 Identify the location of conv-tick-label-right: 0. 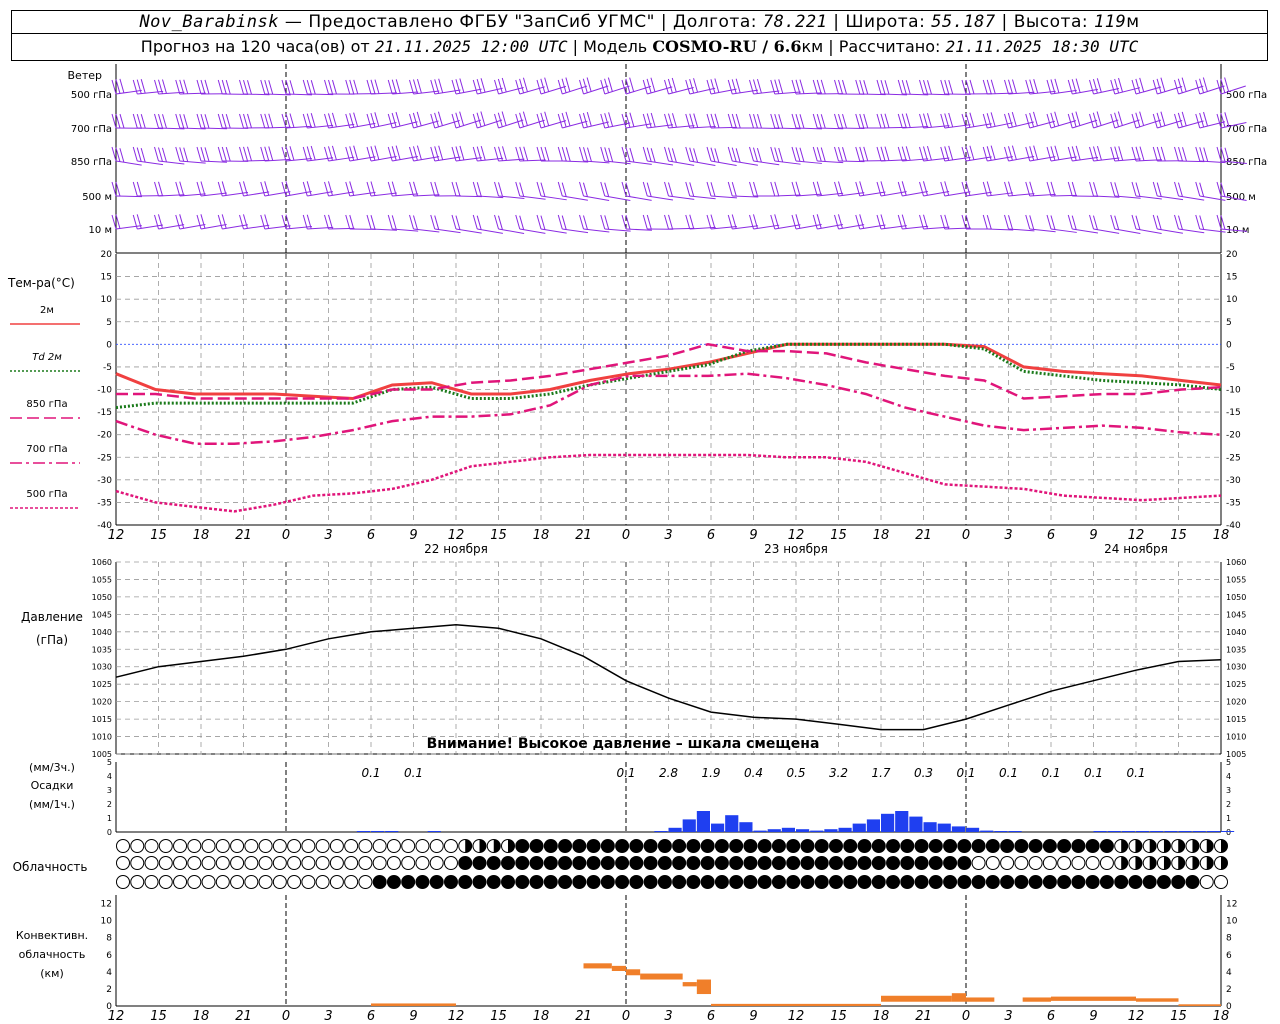
(1229, 1007).